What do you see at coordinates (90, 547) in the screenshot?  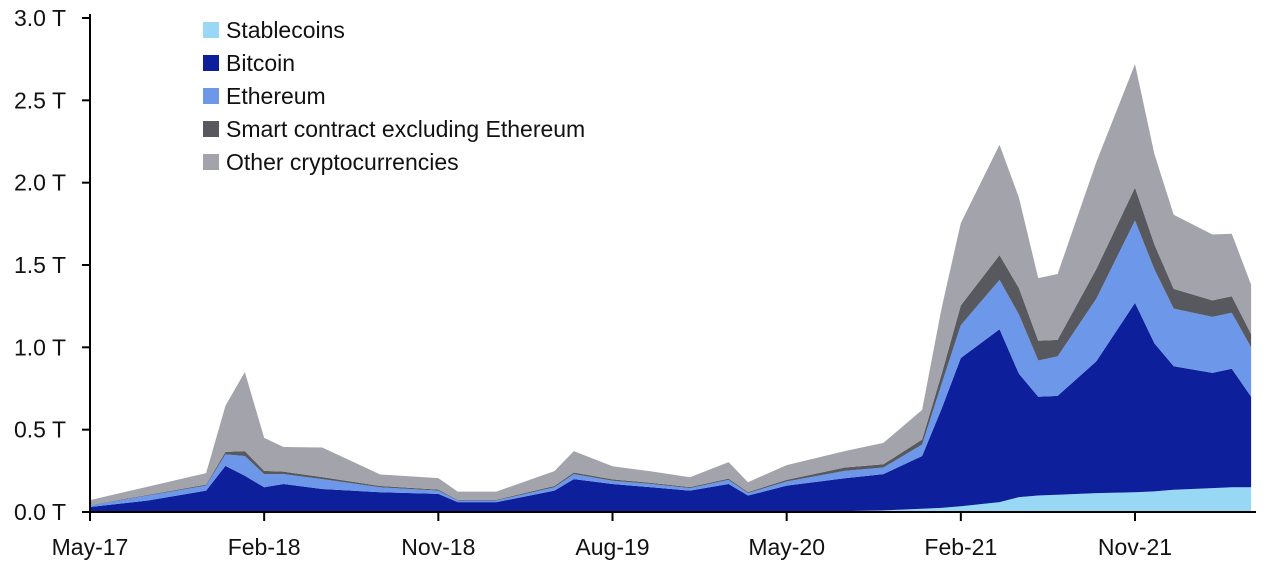 I see `x-tick-label: May-17` at bounding box center [90, 547].